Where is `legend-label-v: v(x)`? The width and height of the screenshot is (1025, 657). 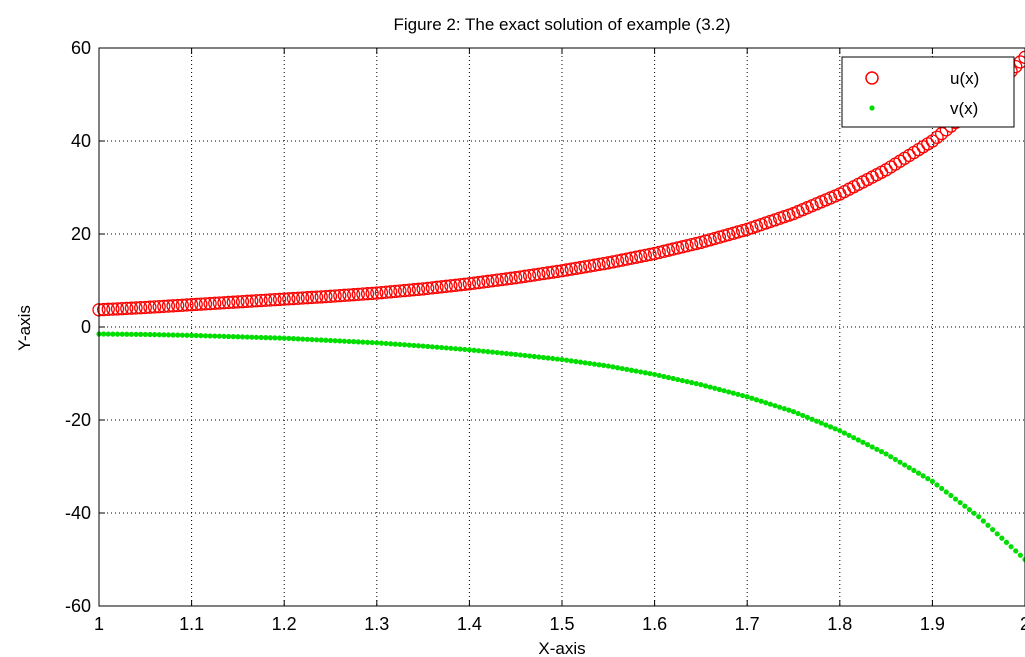 legend-label-v: v(x) is located at coordinates (964, 108).